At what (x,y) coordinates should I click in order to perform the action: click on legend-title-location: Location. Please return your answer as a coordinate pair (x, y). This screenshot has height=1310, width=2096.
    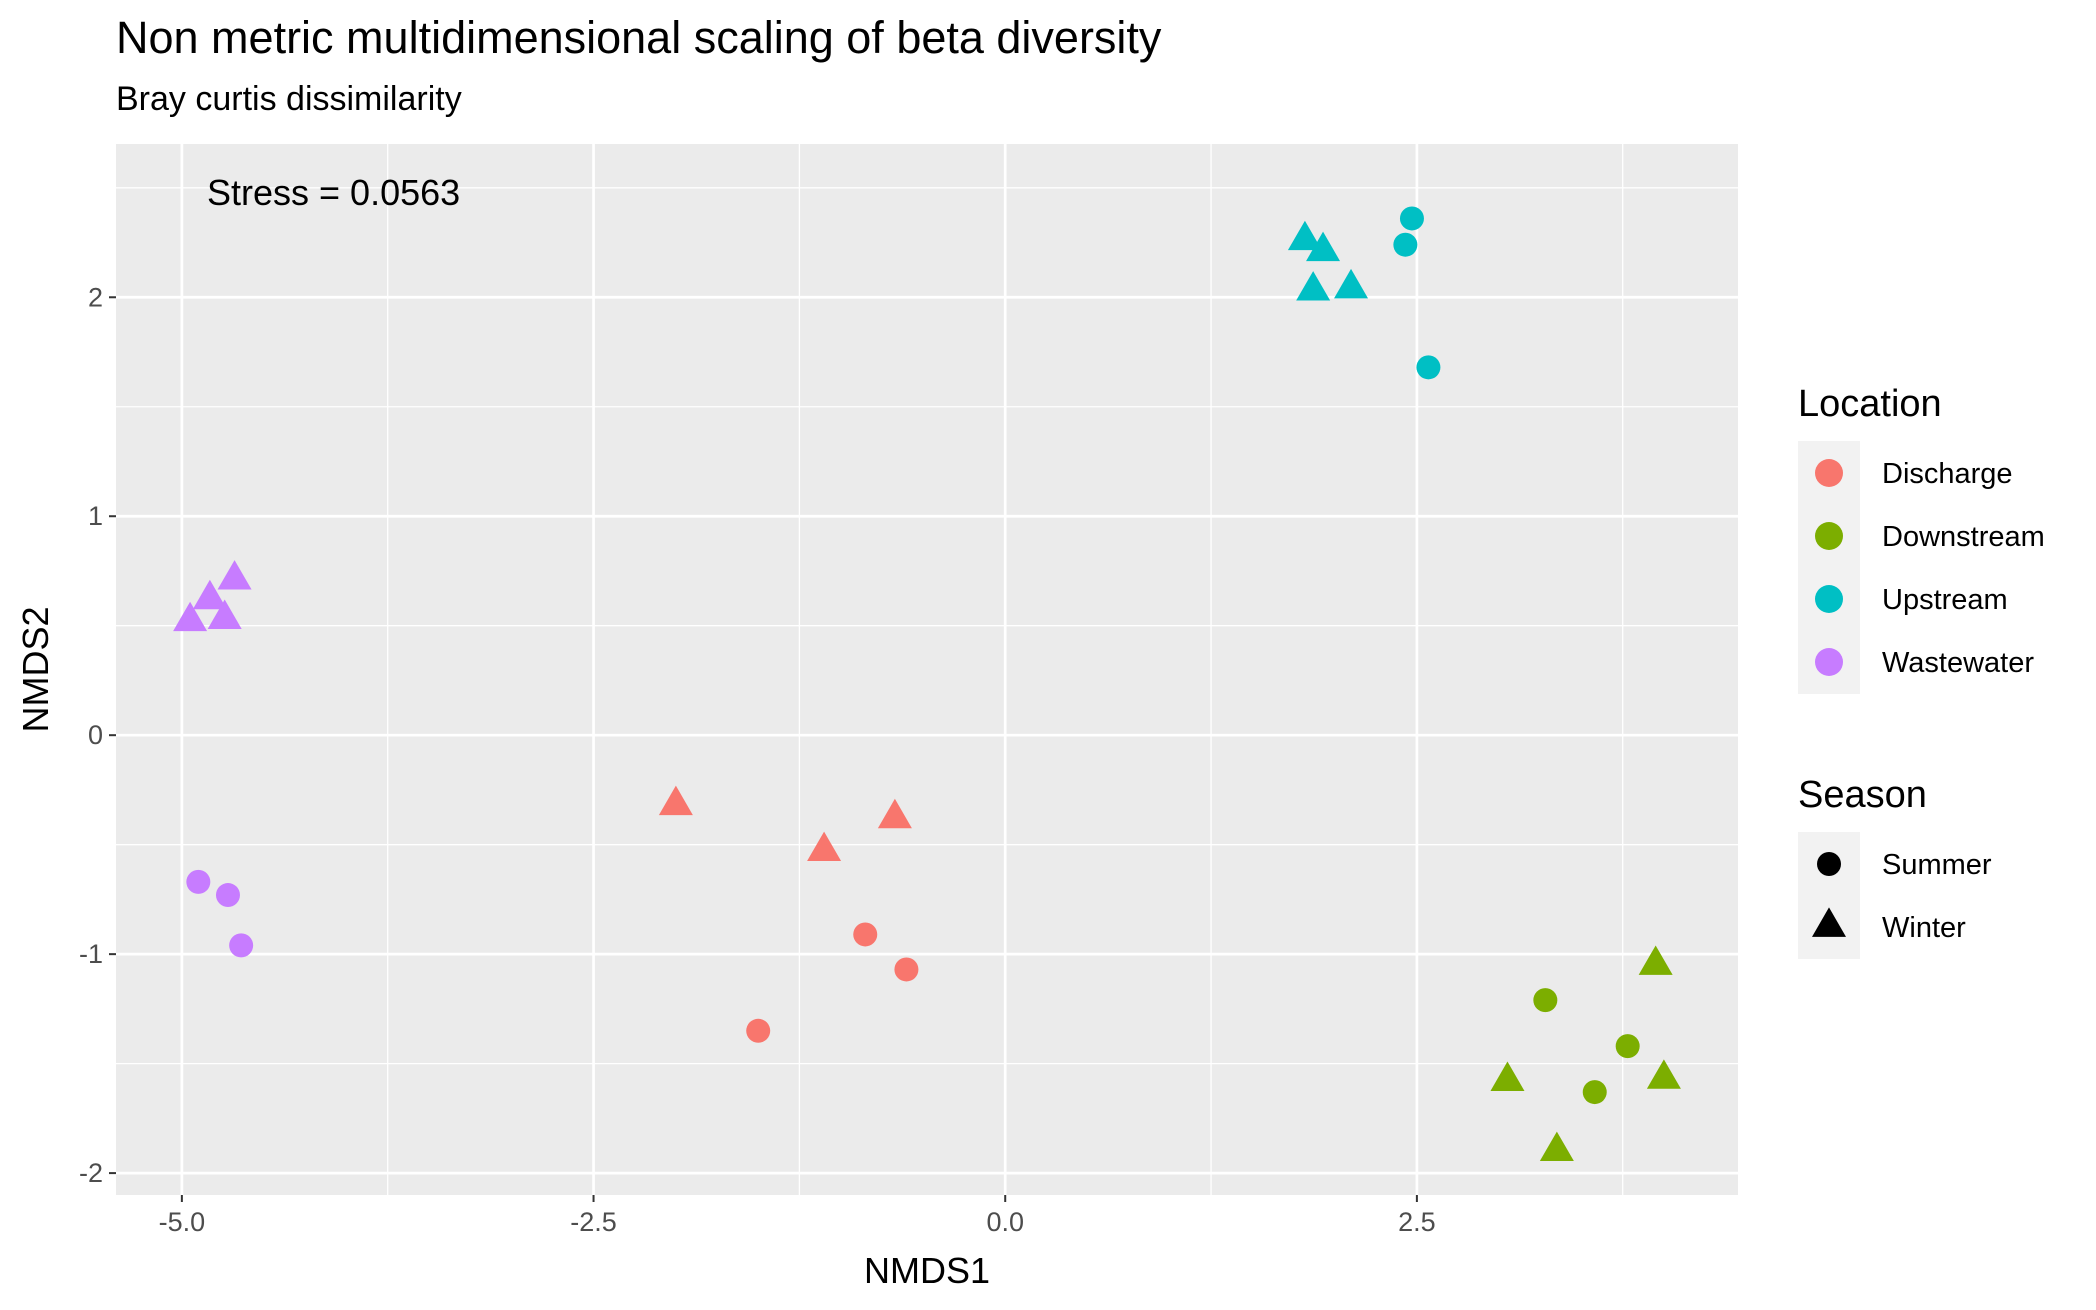
    Looking at the image, I should click on (1870, 404).